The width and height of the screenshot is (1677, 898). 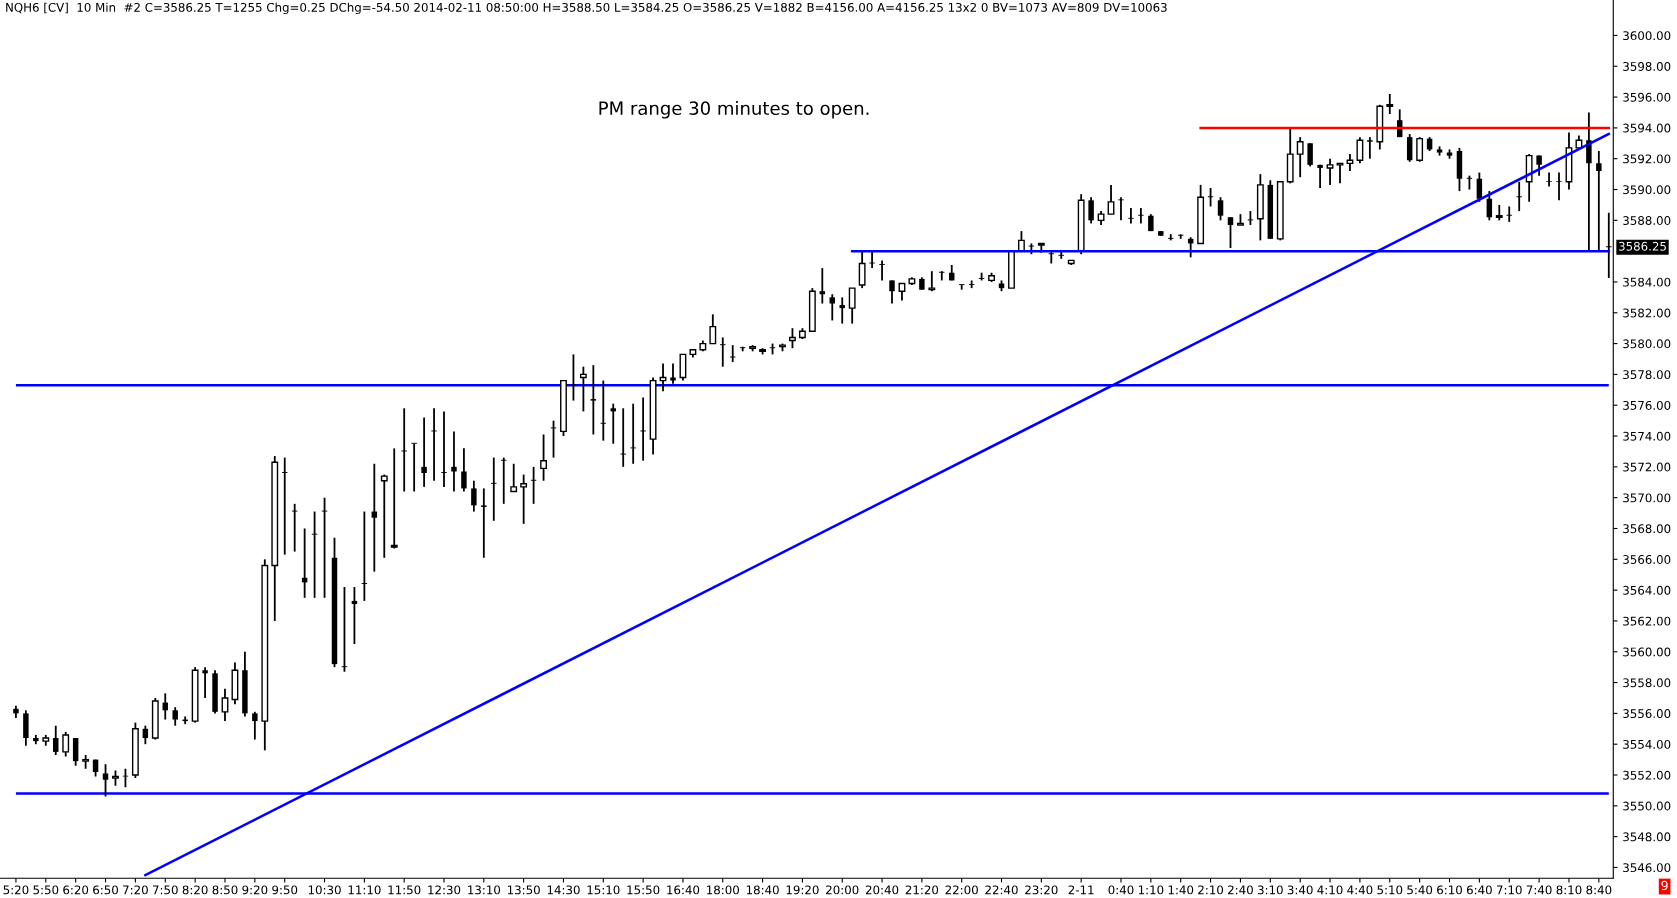 What do you see at coordinates (603, 890) in the screenshot?
I see `x-tick-label: 15:10` at bounding box center [603, 890].